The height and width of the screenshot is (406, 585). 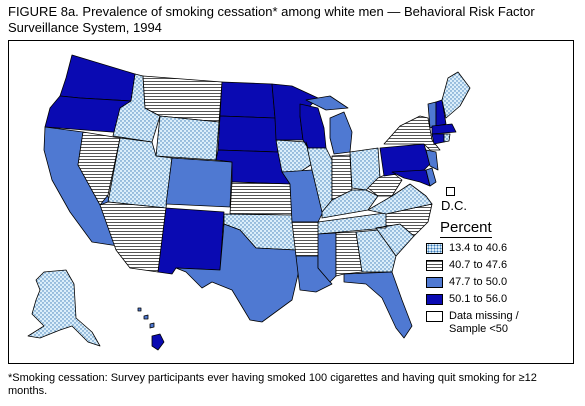 What do you see at coordinates (378, 305) in the screenshot?
I see `state-florida` at bounding box center [378, 305].